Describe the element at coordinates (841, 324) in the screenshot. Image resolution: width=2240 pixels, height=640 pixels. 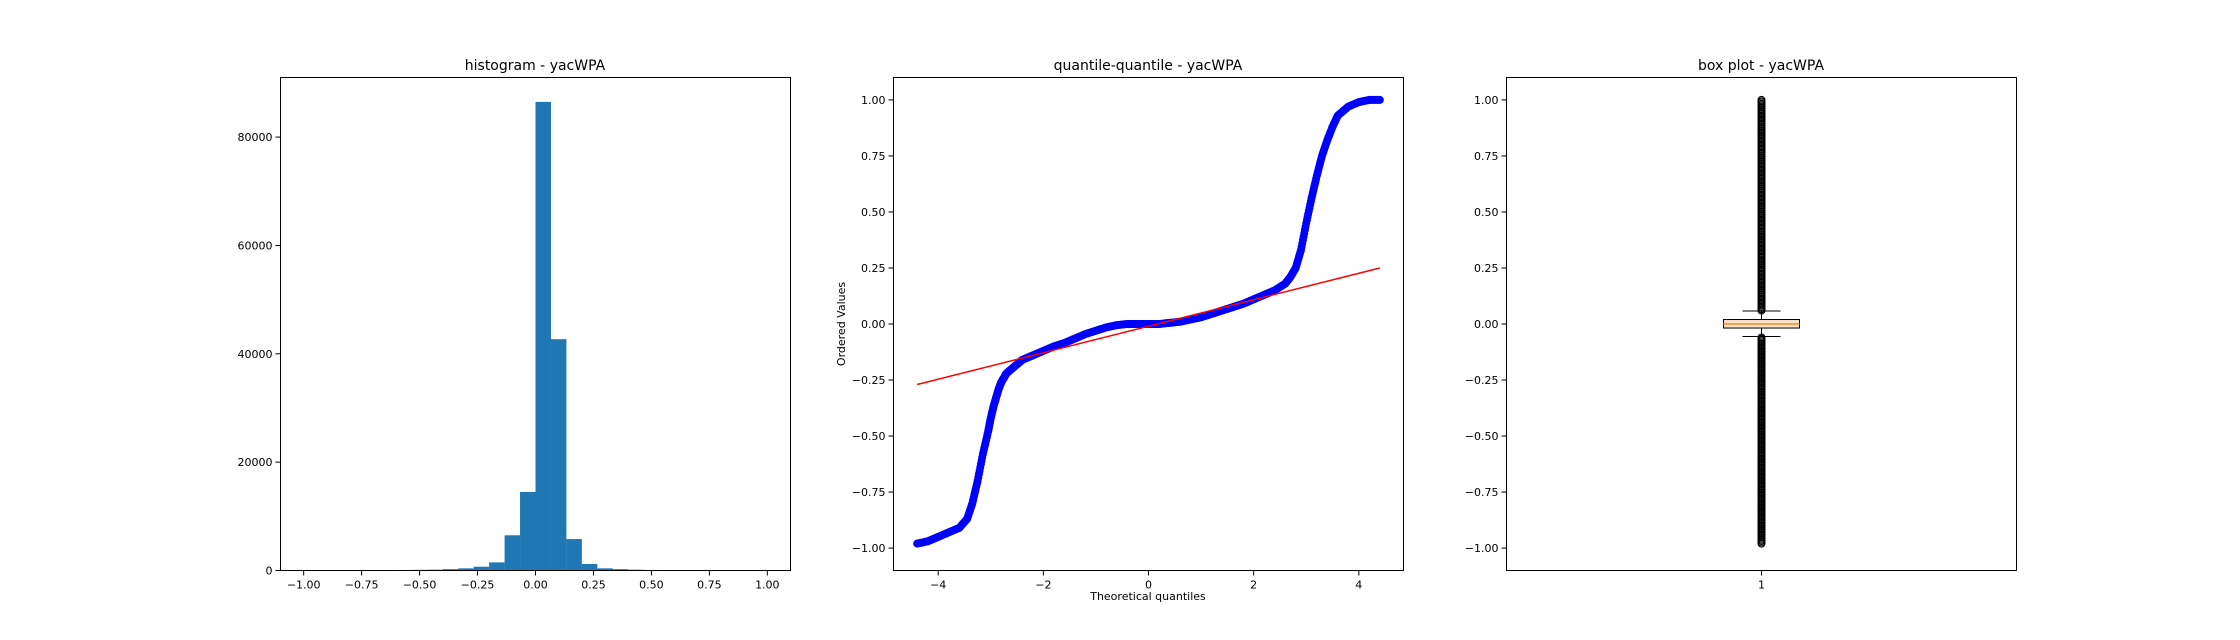
I see `qq-y-axis-label: Ordered Values` at that location.